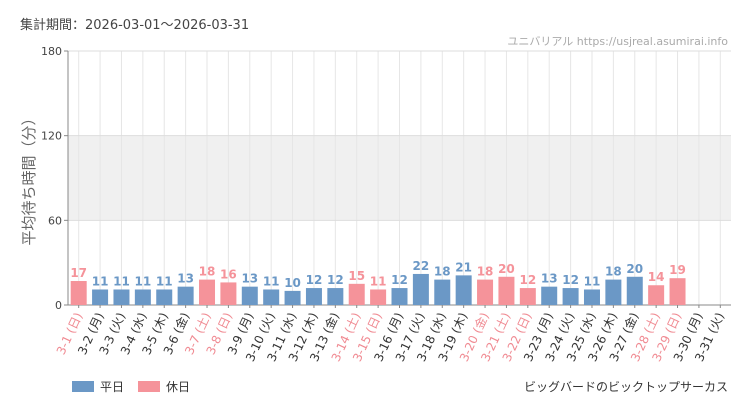 The image size is (750, 410). What do you see at coordinates (421, 266) in the screenshot?
I see `bar-value-label: 22` at bounding box center [421, 266].